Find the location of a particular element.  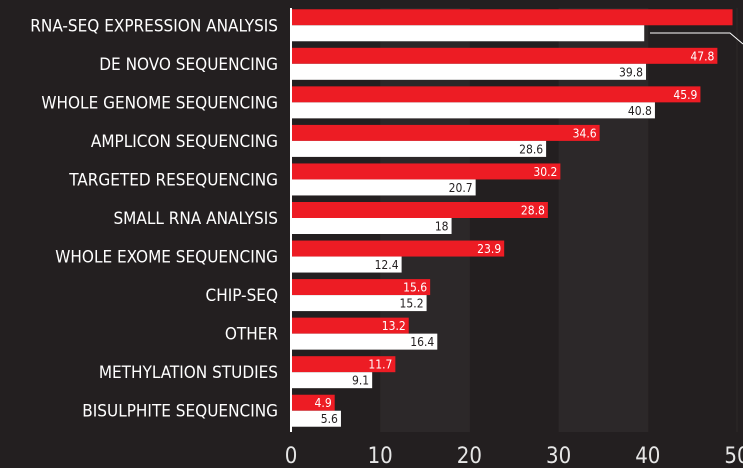

x-tick-label: 20 is located at coordinates (469, 456).